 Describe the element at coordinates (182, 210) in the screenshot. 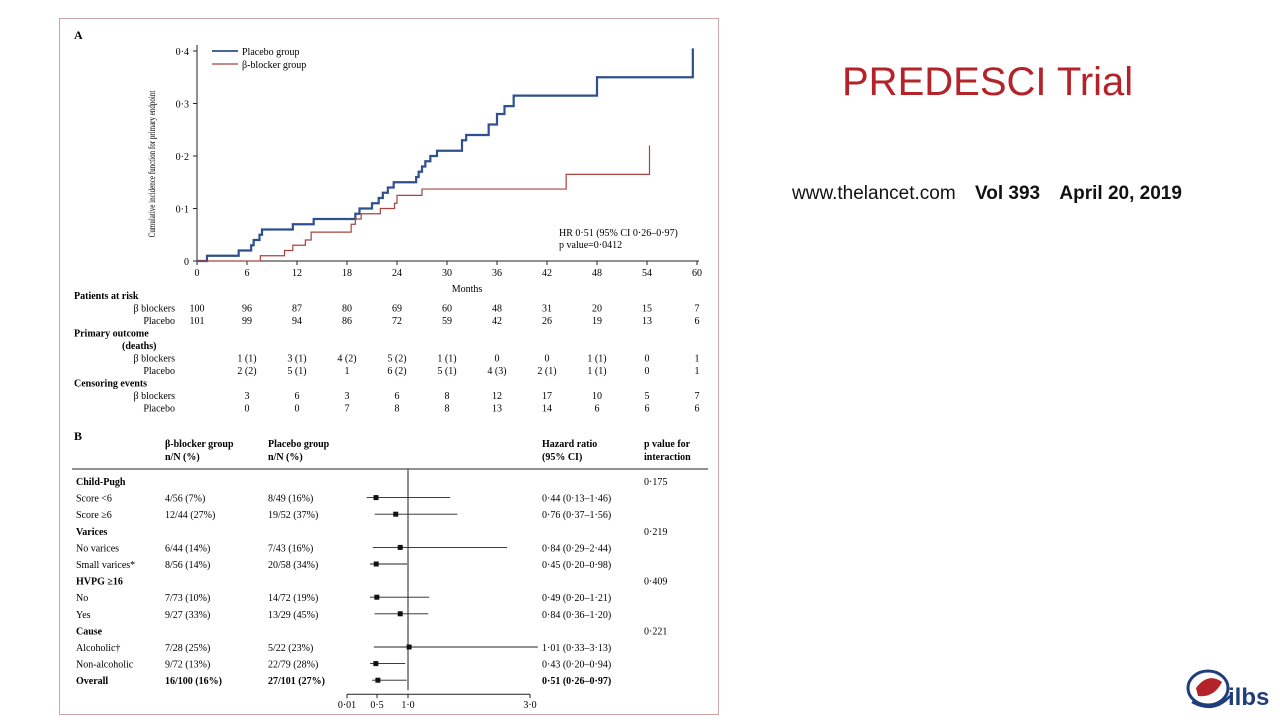

I see `y-tick-label: 0·1` at that location.